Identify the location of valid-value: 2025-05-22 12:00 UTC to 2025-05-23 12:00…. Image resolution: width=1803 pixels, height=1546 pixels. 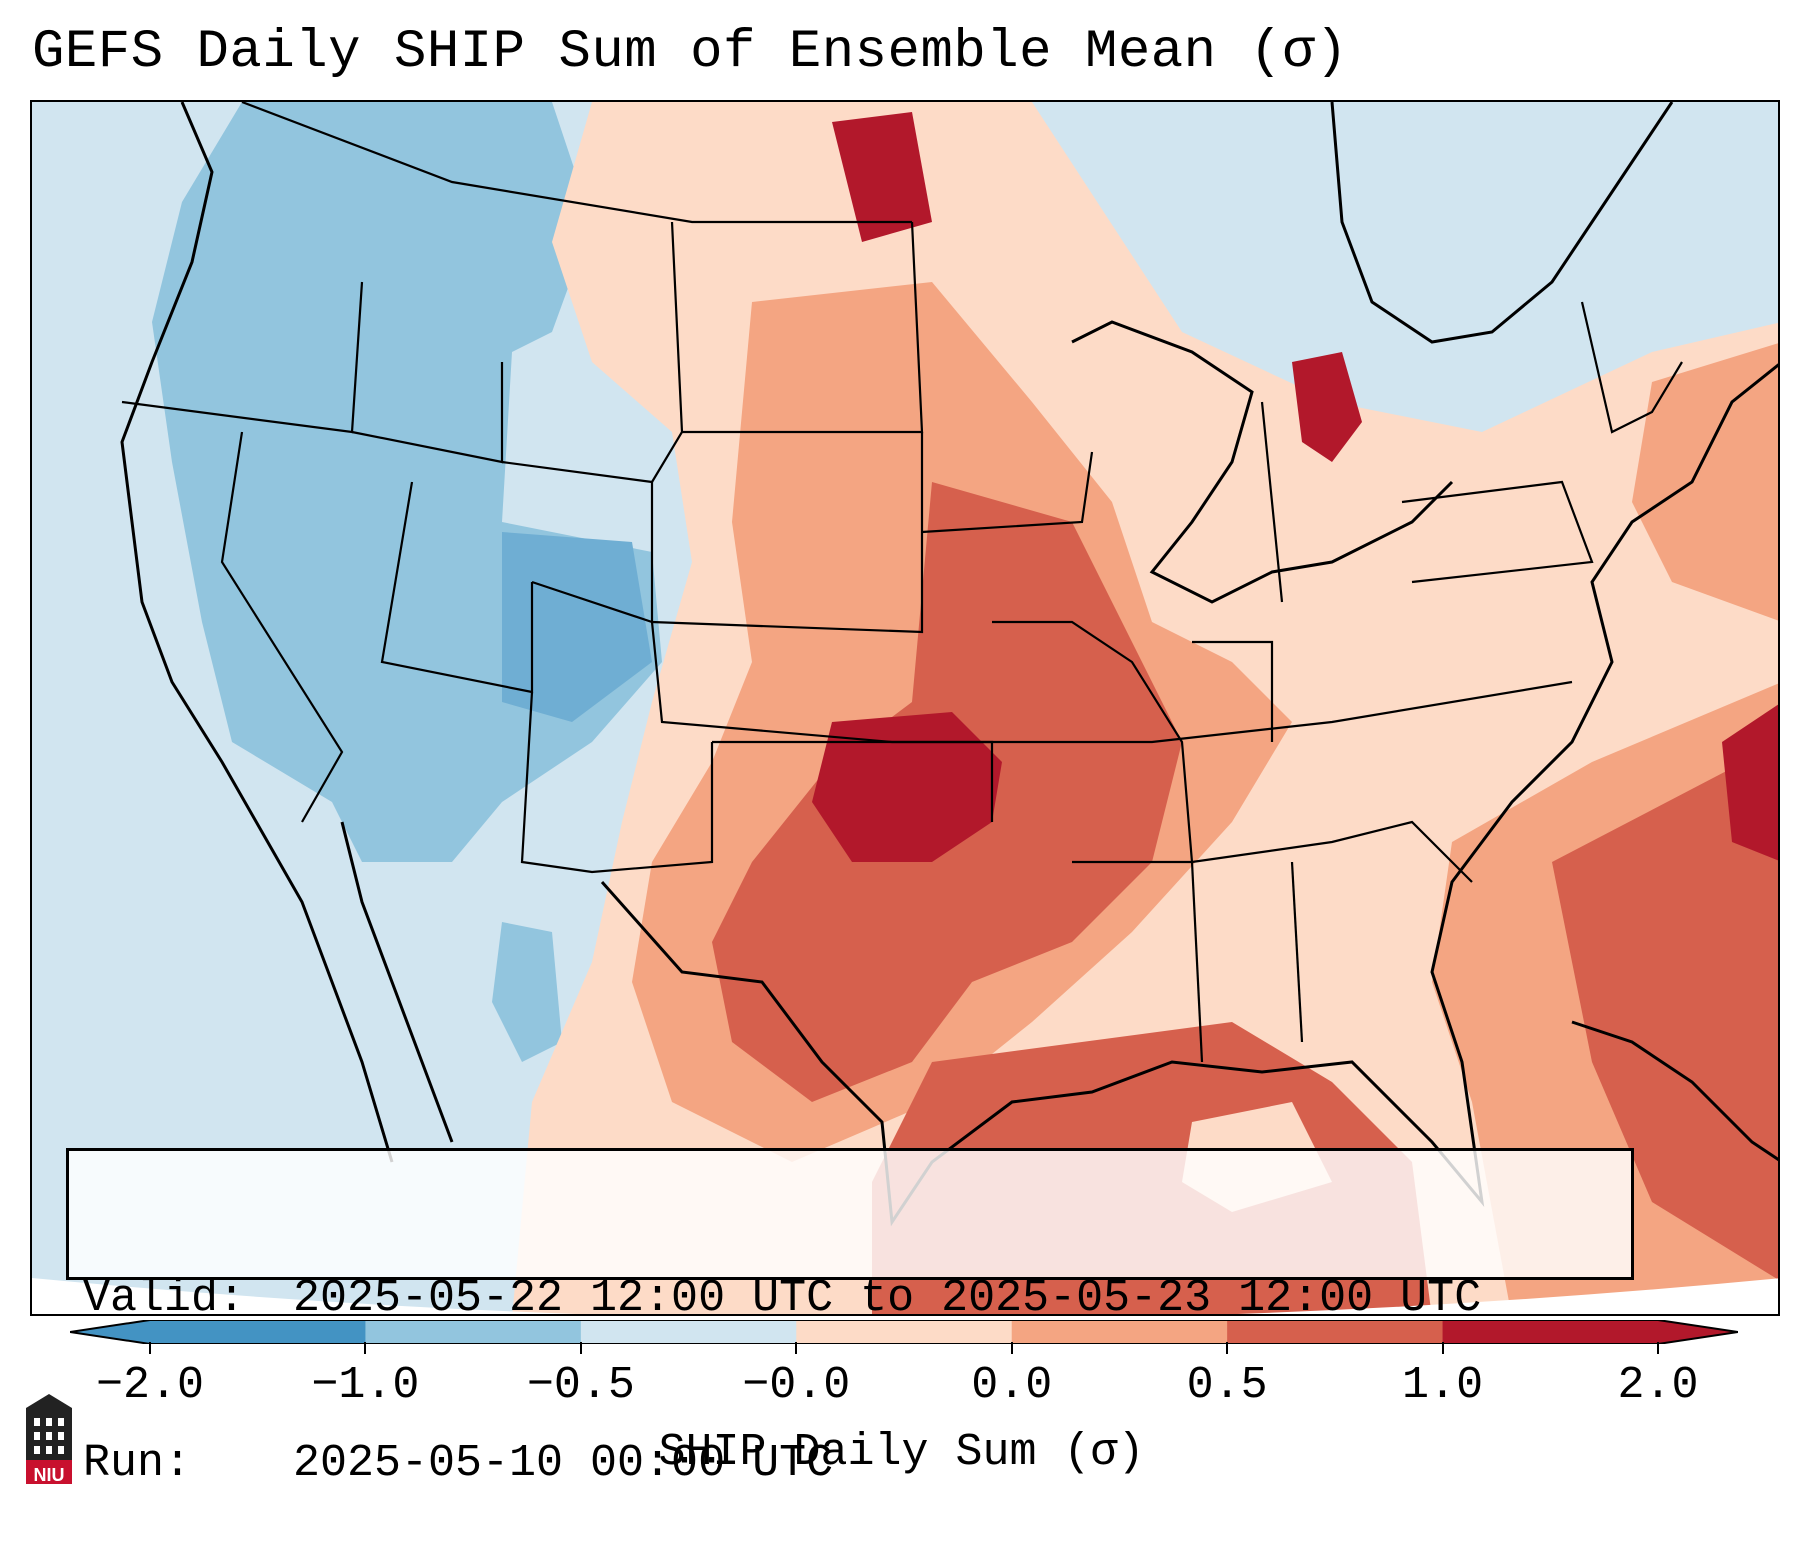
(887, 1298).